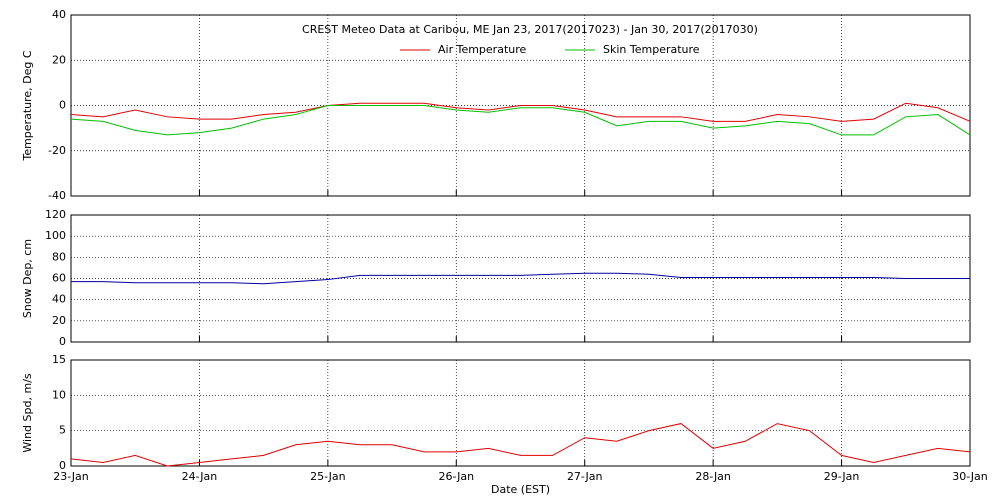 Image resolution: width=1000 pixels, height=500 pixels. I want to click on y-tick-label: -20, so click(57, 150).